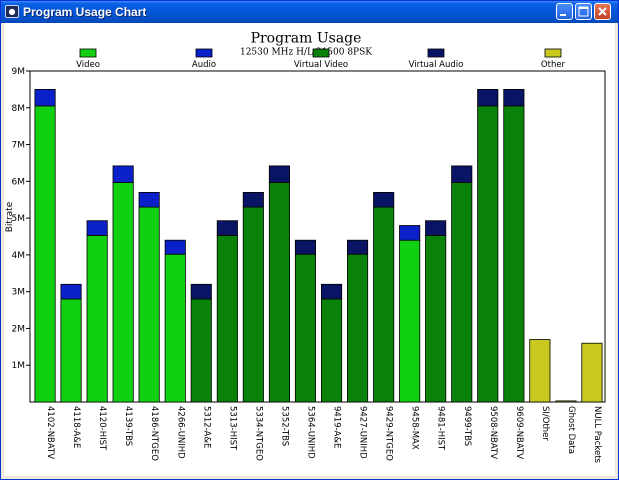 Image resolution: width=619 pixels, height=480 pixels. Describe the element at coordinates (363, 432) in the screenshot. I see `x-tick-label: 9427-UNIHD` at that location.